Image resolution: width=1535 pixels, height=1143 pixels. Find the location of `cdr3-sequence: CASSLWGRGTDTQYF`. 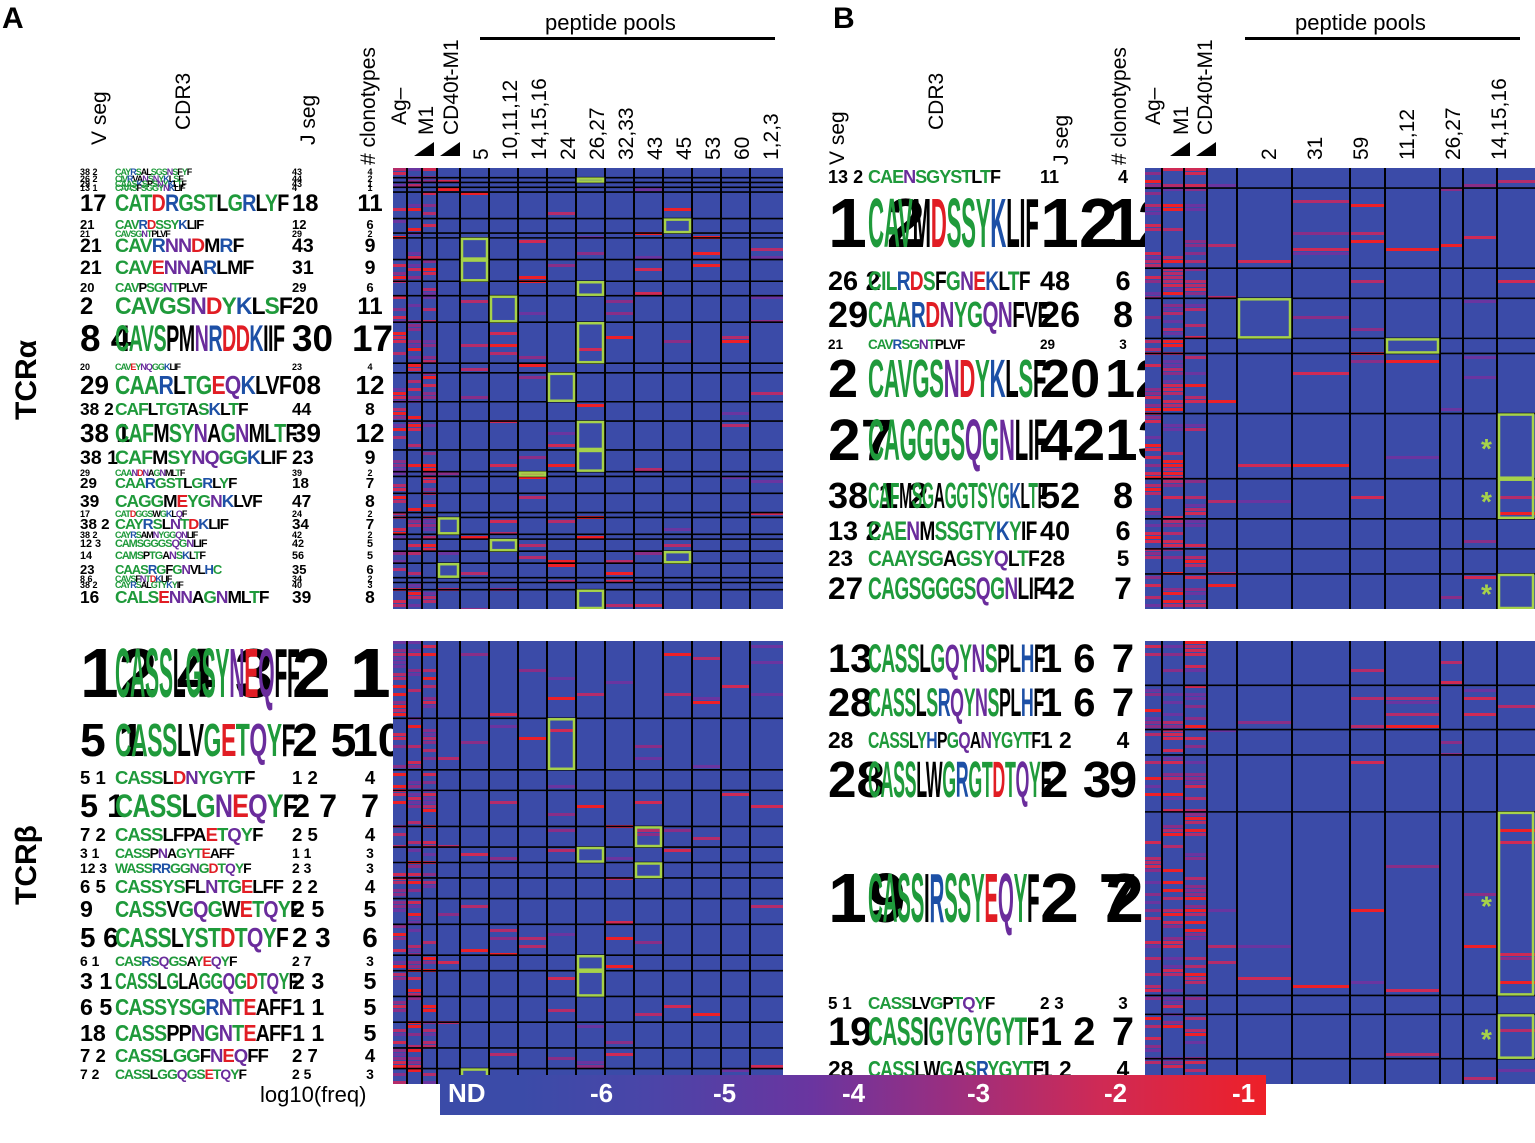

cdr3-sequence: CASSLWGRGTDTQYF is located at coordinates (960, 779).